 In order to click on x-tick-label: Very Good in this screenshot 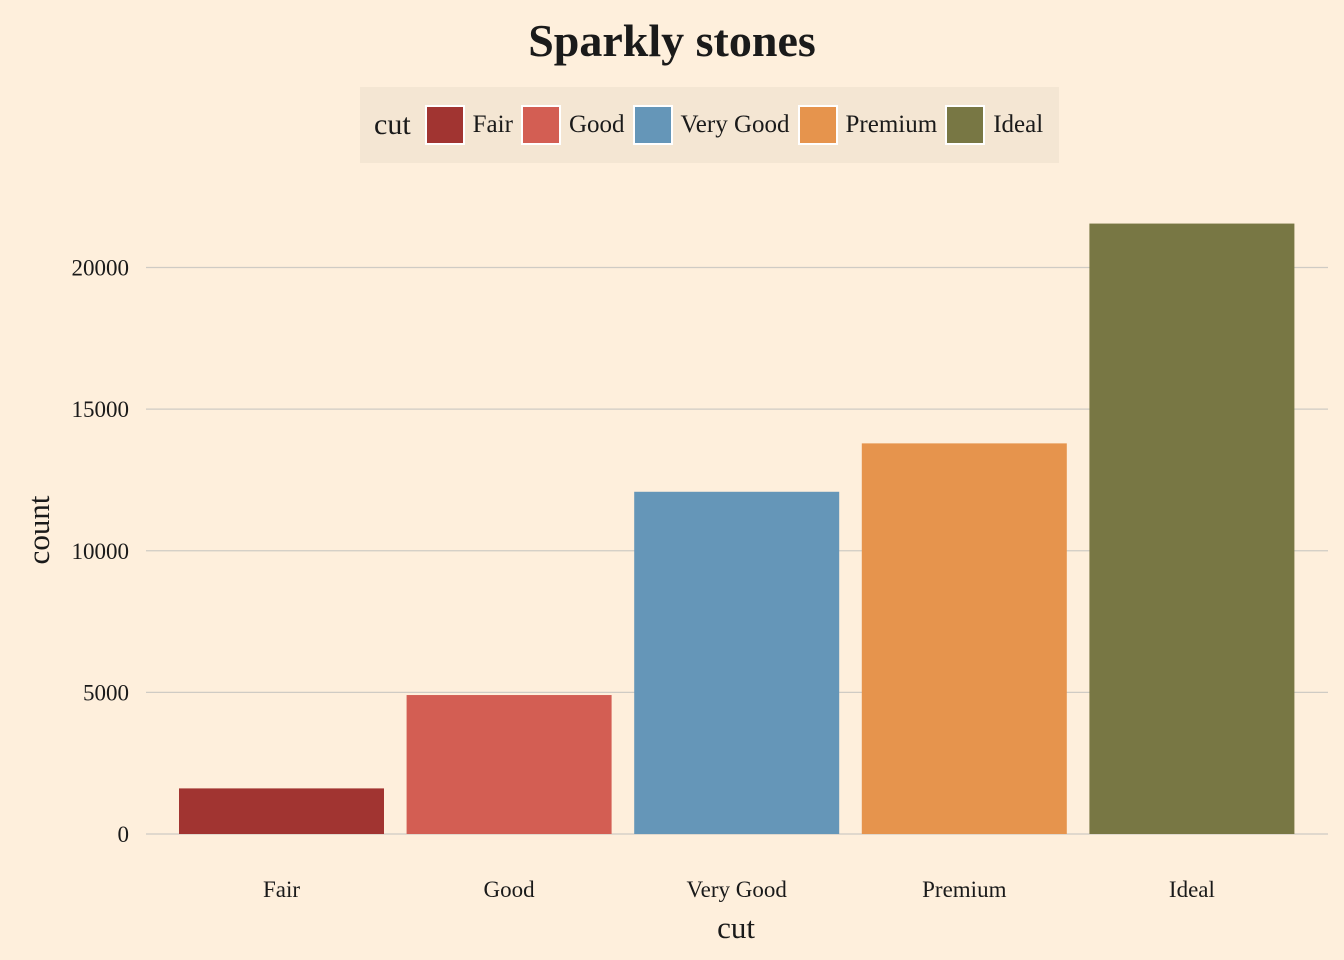, I will do `click(737, 889)`.